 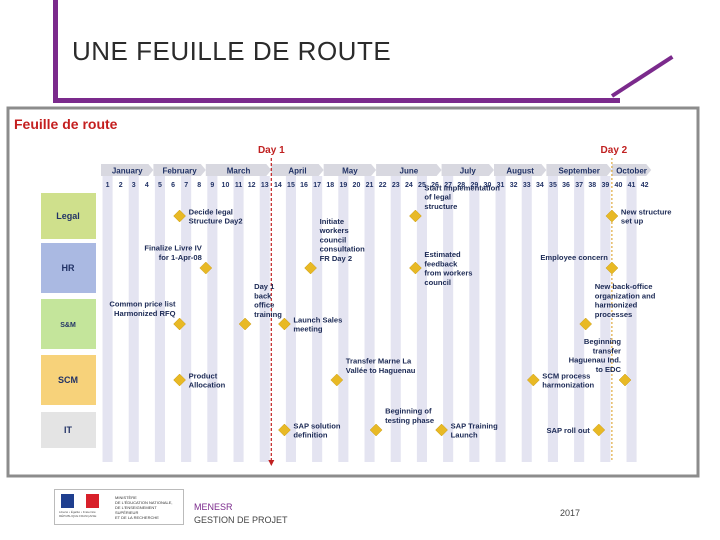 I want to click on week-number-label: 26, so click(x=435, y=185).